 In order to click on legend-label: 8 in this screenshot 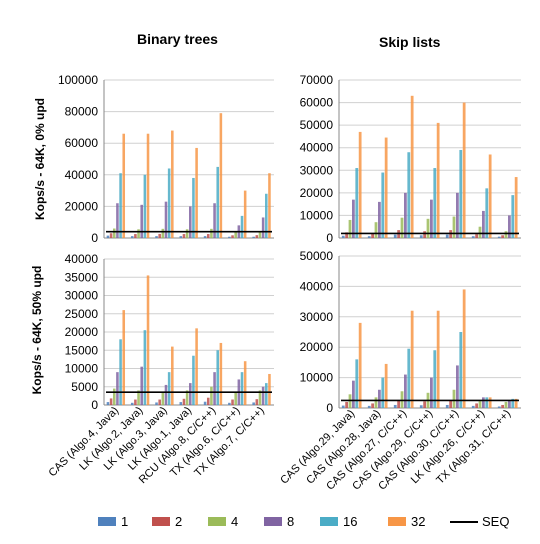, I will do `click(291, 521)`.